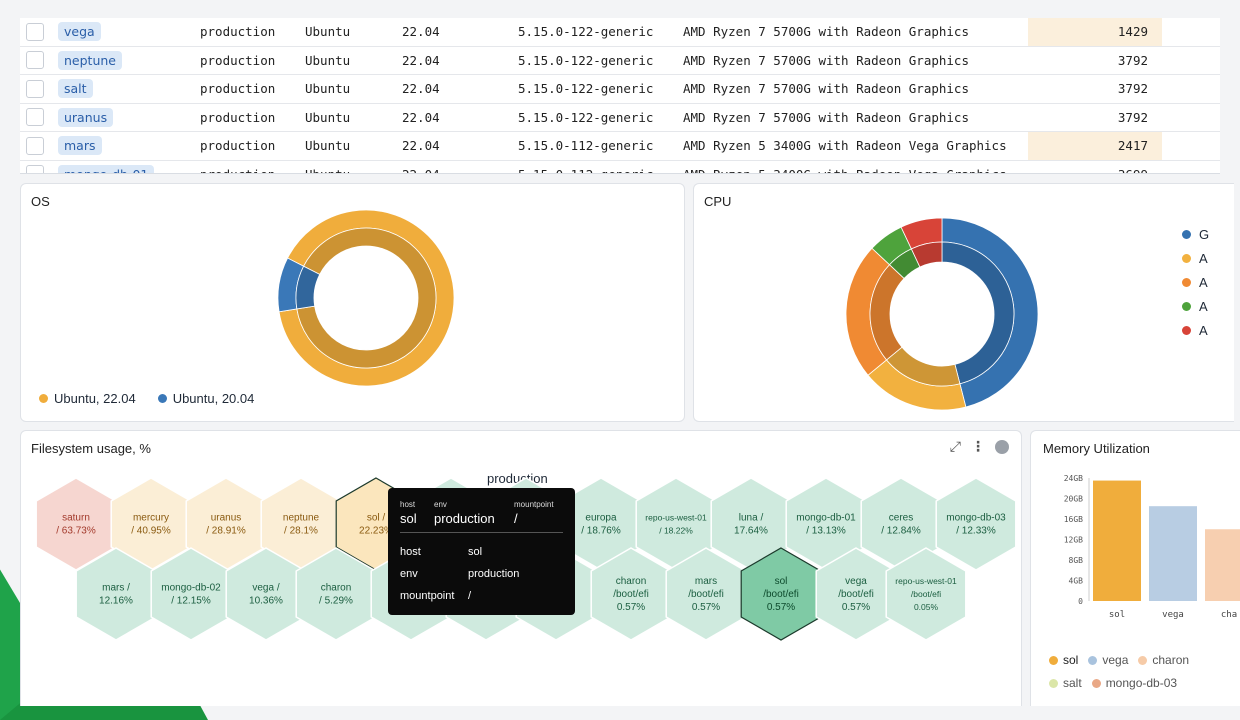  What do you see at coordinates (226, 531) in the screenshot?
I see `hex-label: / 28.91%` at bounding box center [226, 531].